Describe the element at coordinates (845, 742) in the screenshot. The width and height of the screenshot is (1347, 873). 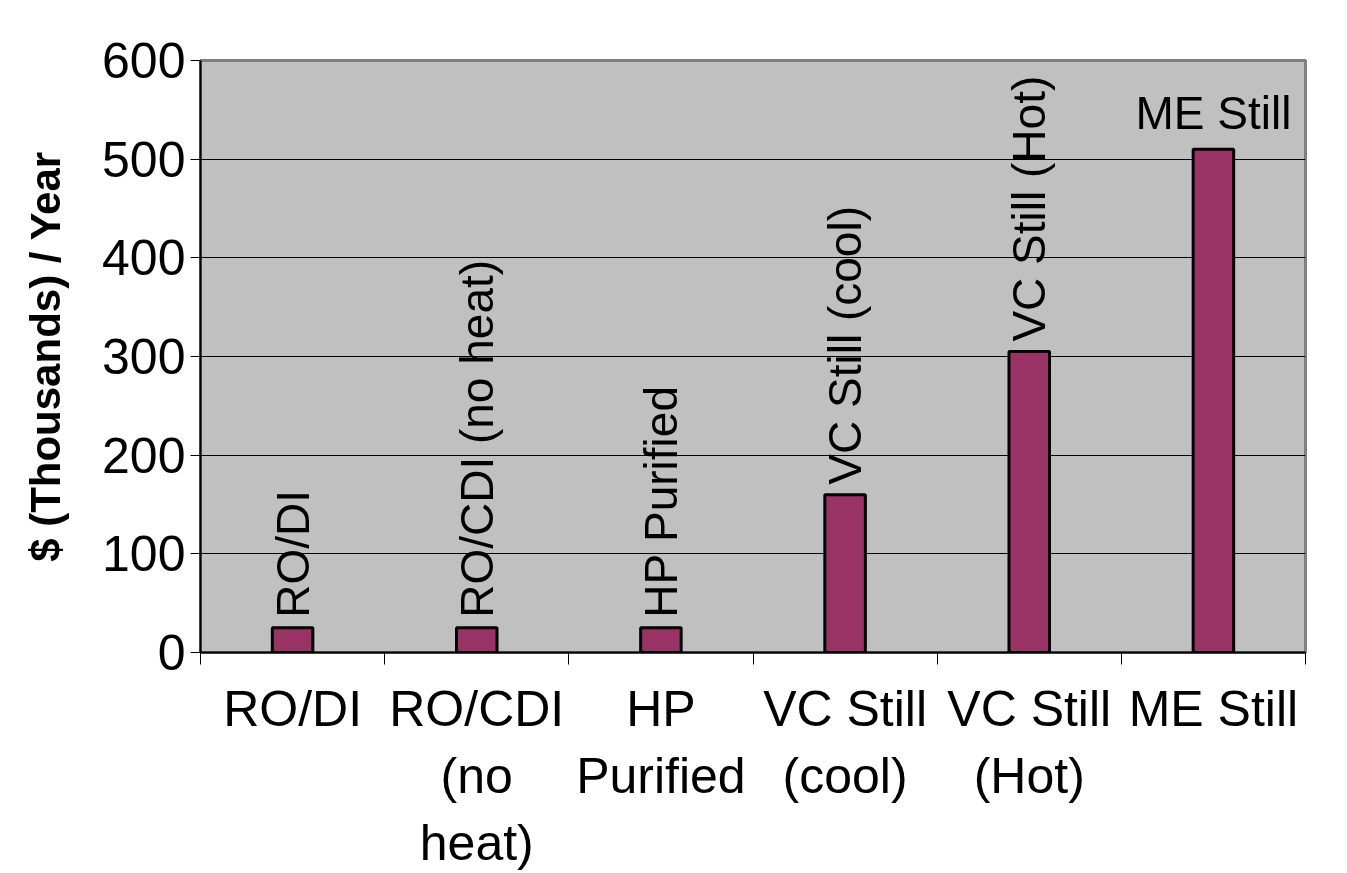
I see `x-tick-label: VC Still (cool)` at that location.